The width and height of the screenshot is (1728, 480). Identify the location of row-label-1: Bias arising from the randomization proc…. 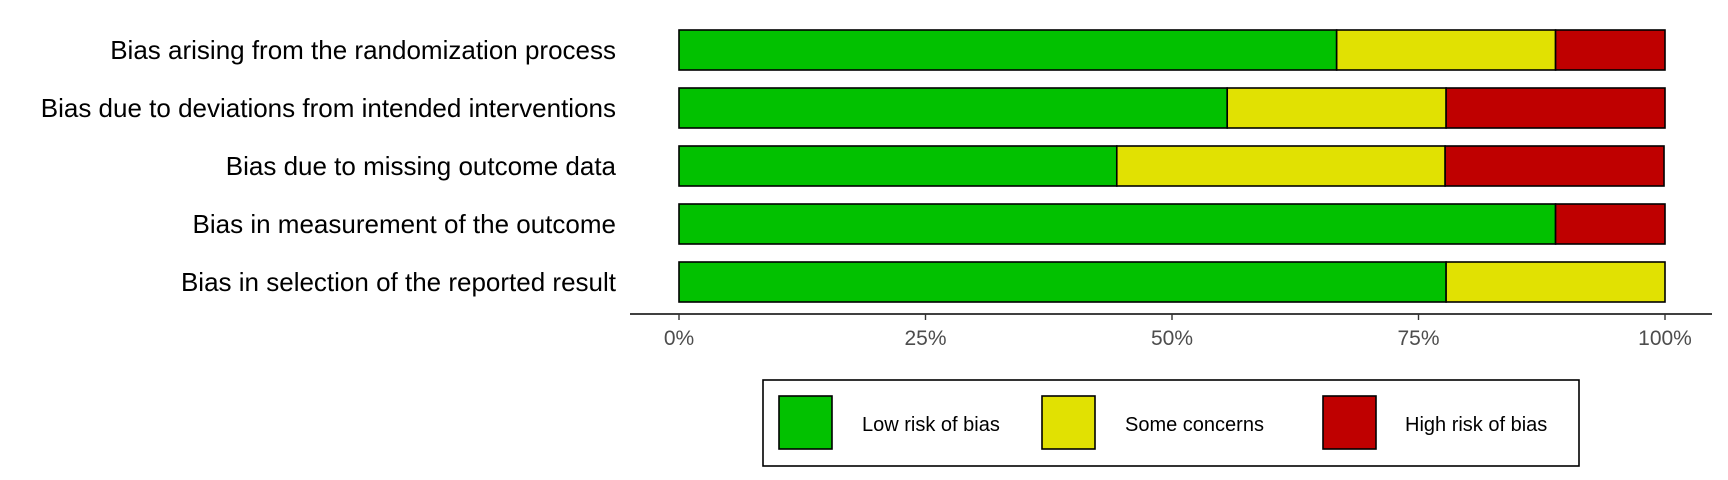
(363, 50).